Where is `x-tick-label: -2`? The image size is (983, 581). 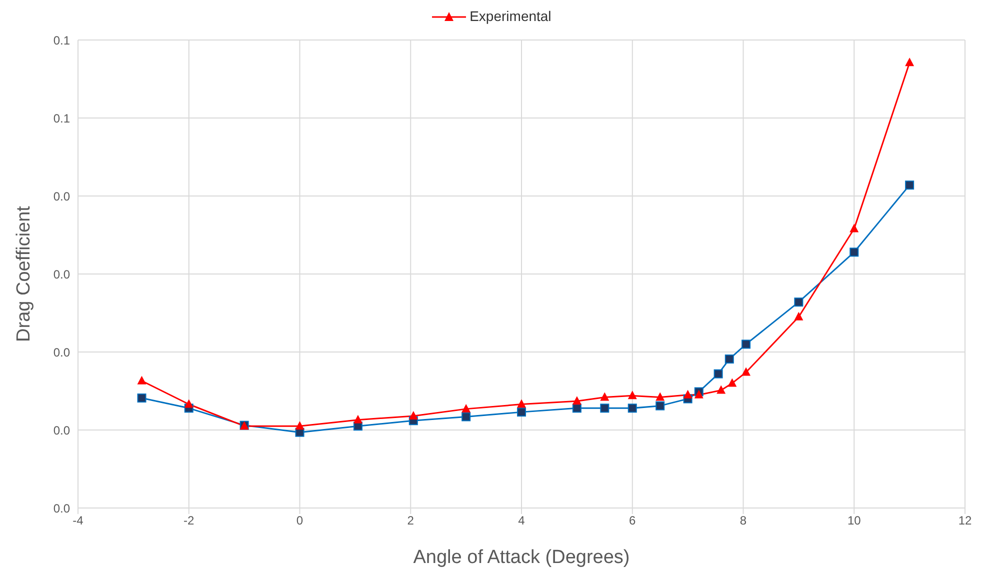 x-tick-label: -2 is located at coordinates (189, 521).